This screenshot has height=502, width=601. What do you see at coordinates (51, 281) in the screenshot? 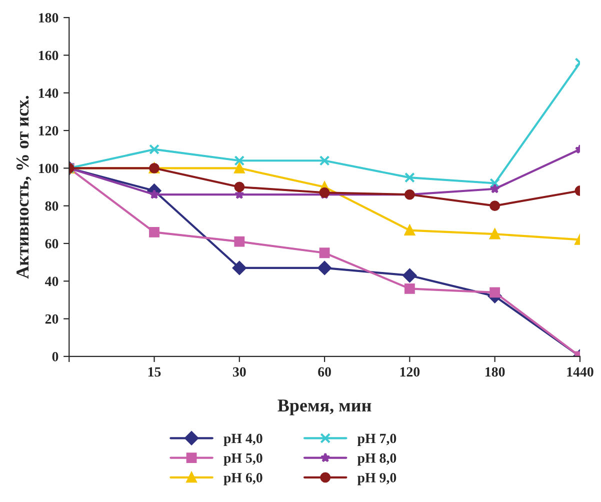
I see `y-tick-label: 40` at bounding box center [51, 281].